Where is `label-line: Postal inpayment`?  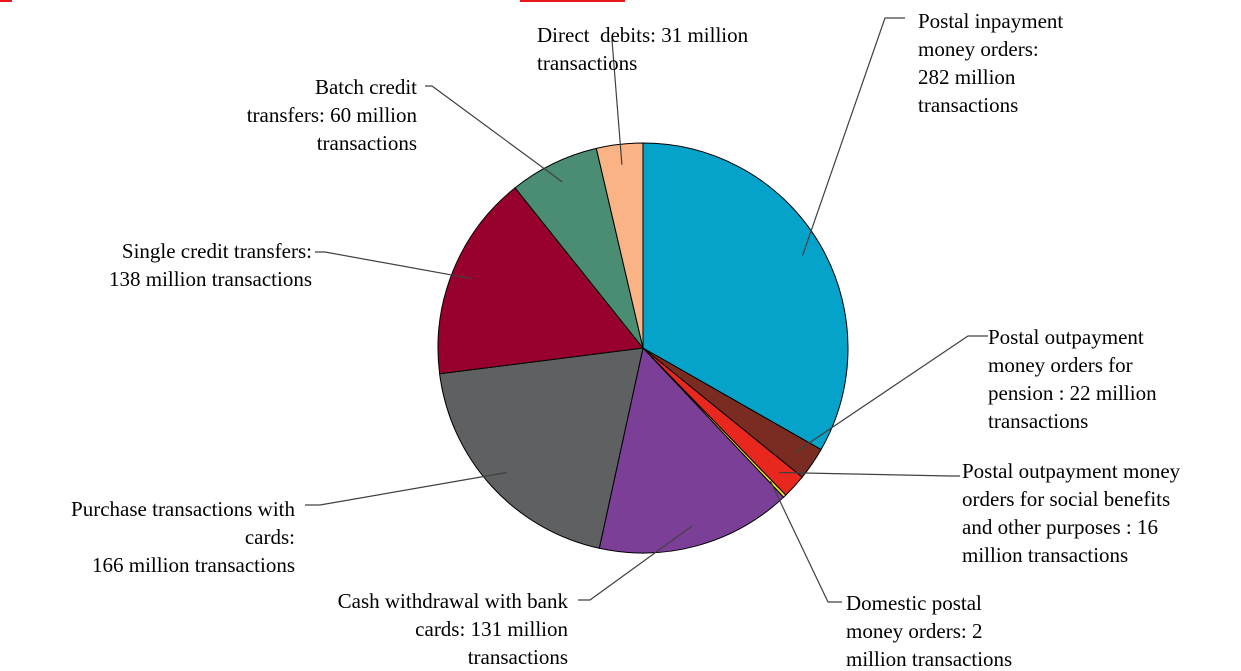
label-line: Postal inpayment is located at coordinates (990, 21).